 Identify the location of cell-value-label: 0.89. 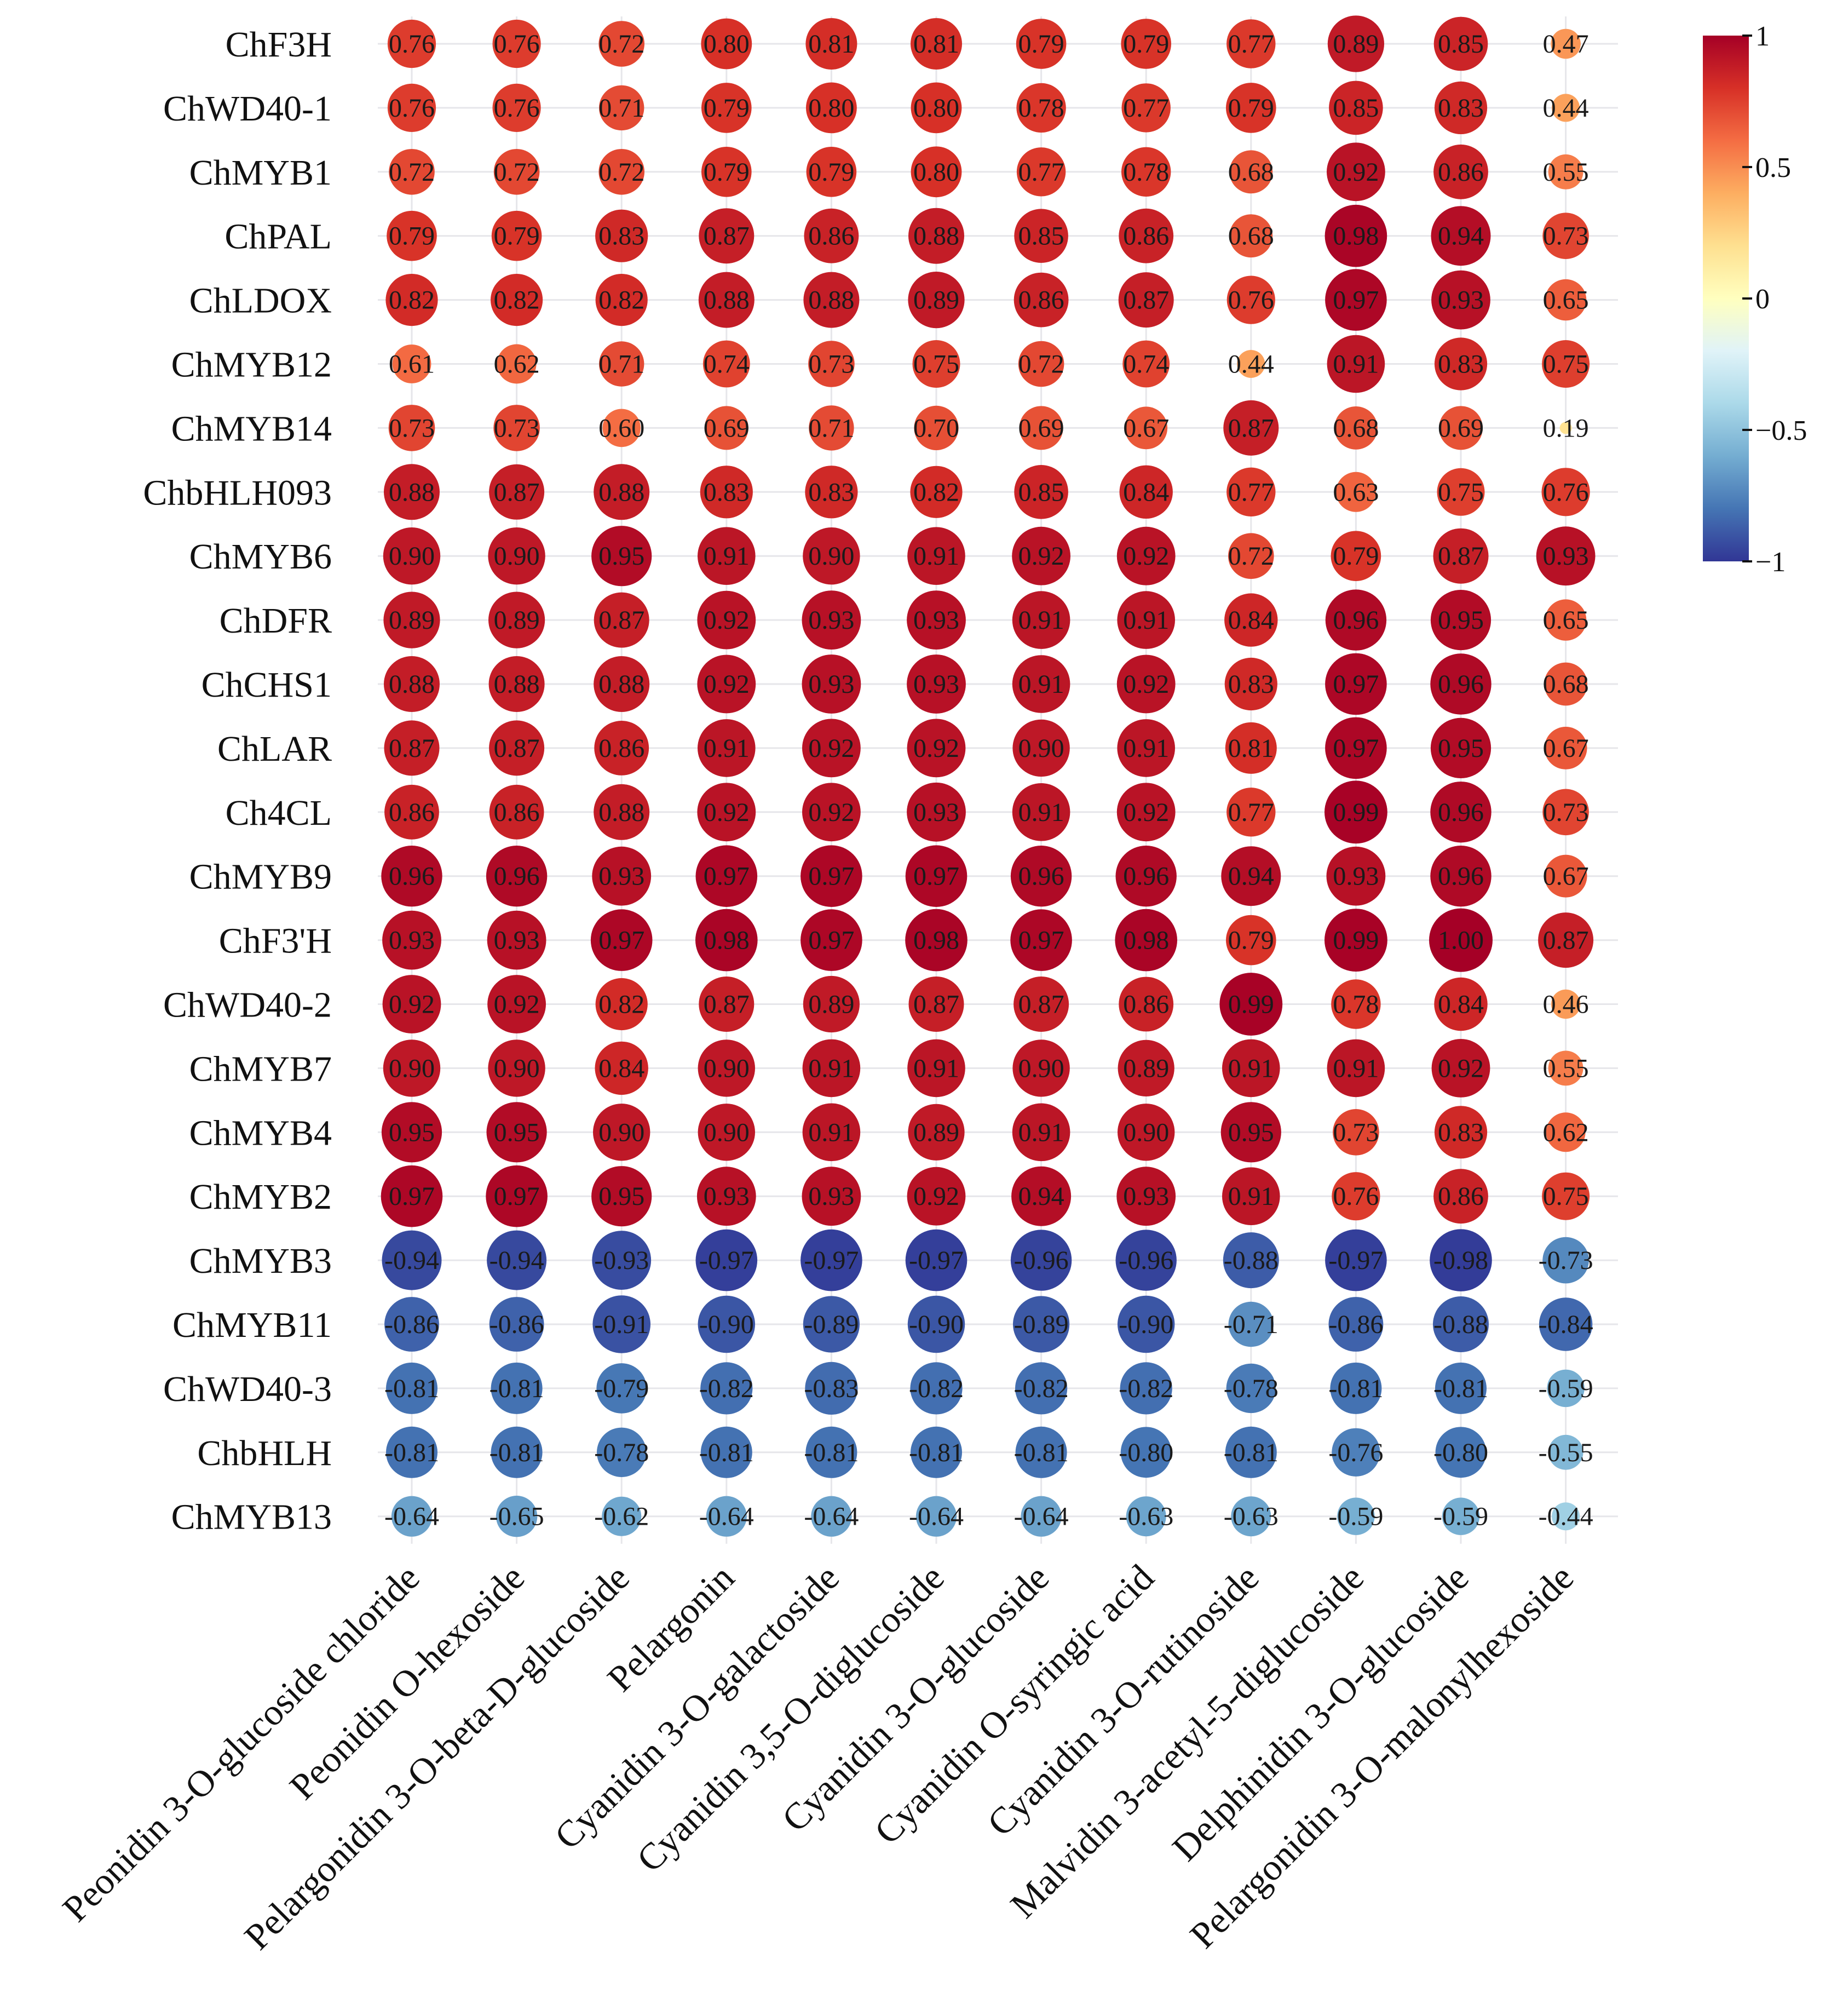
(1146, 1068).